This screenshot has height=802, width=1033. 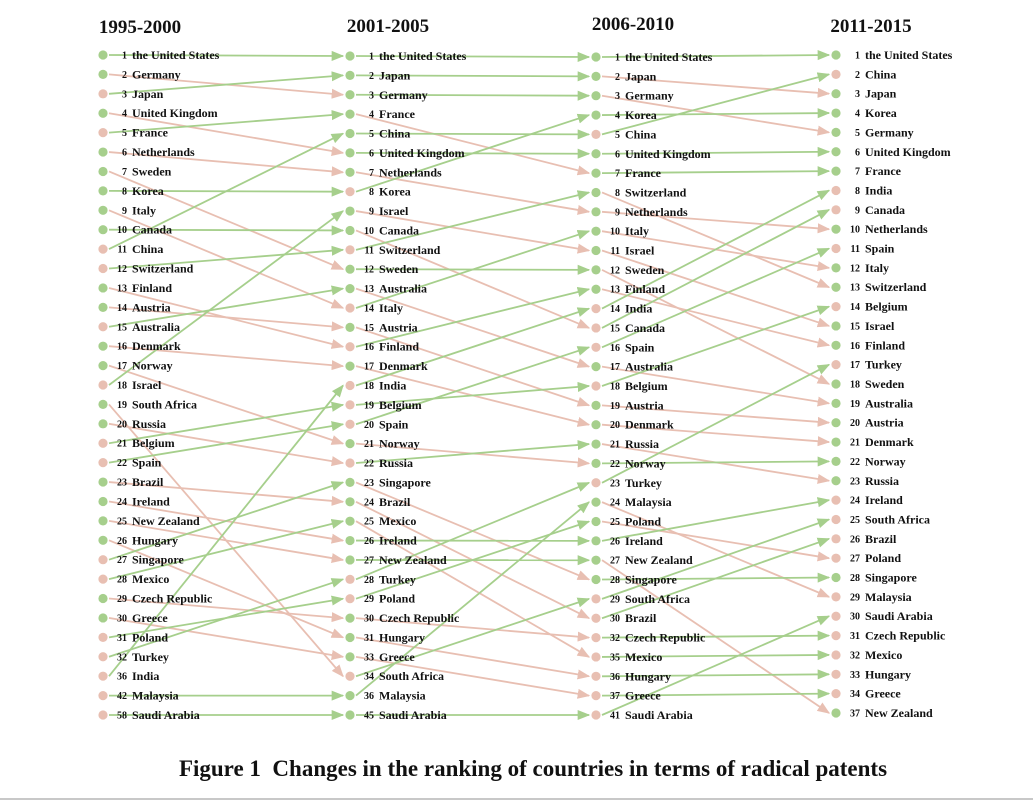 What do you see at coordinates (899, 713) in the screenshot?
I see `country-label: New Zealand` at bounding box center [899, 713].